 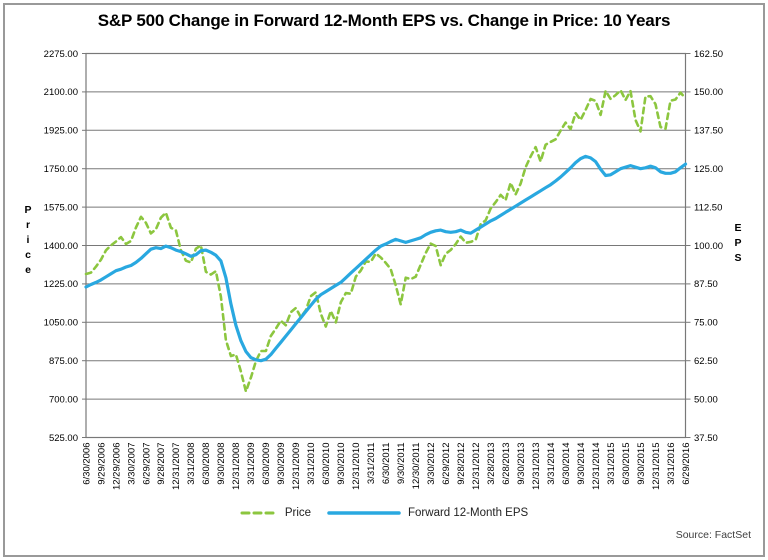 I want to click on x-axis-tick-label: 3/31/2010, so click(x=311, y=464).